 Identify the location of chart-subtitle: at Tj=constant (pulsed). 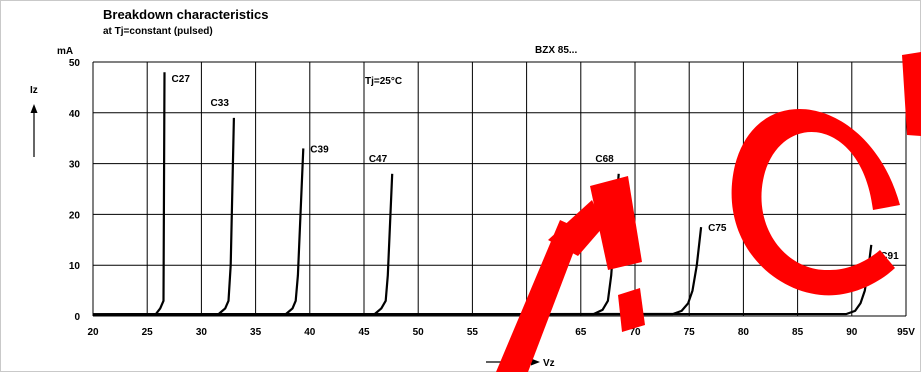
(158, 31).